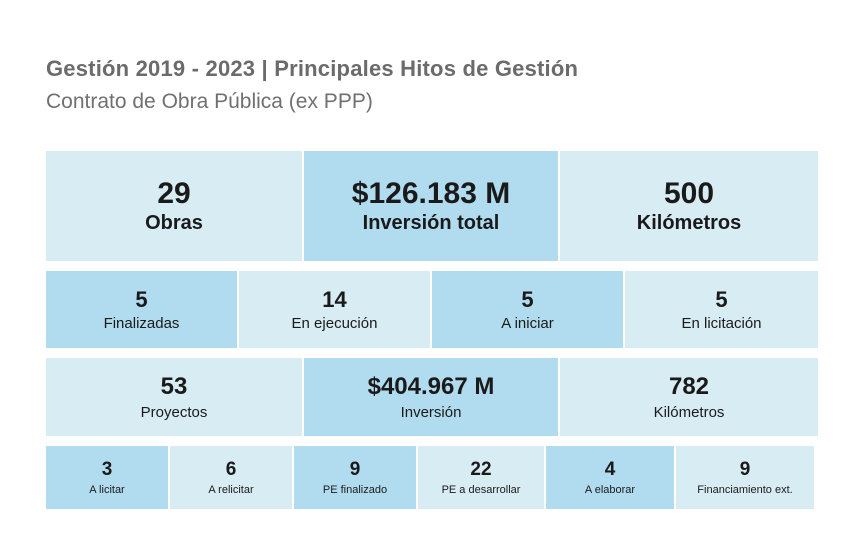 This screenshot has height=559, width=862. I want to click on stat-label: Inversión total, so click(431, 223).